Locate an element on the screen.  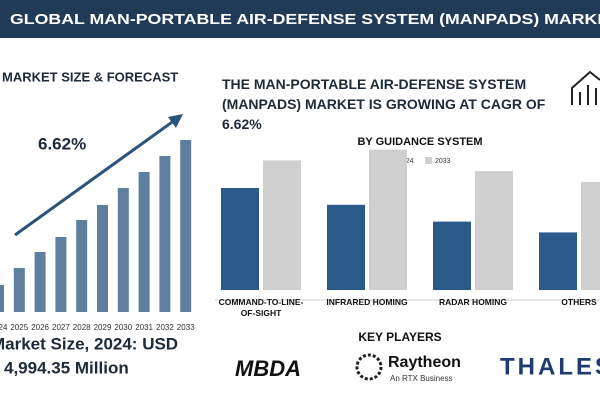
x-tick-label: 2029 is located at coordinates (103, 327).